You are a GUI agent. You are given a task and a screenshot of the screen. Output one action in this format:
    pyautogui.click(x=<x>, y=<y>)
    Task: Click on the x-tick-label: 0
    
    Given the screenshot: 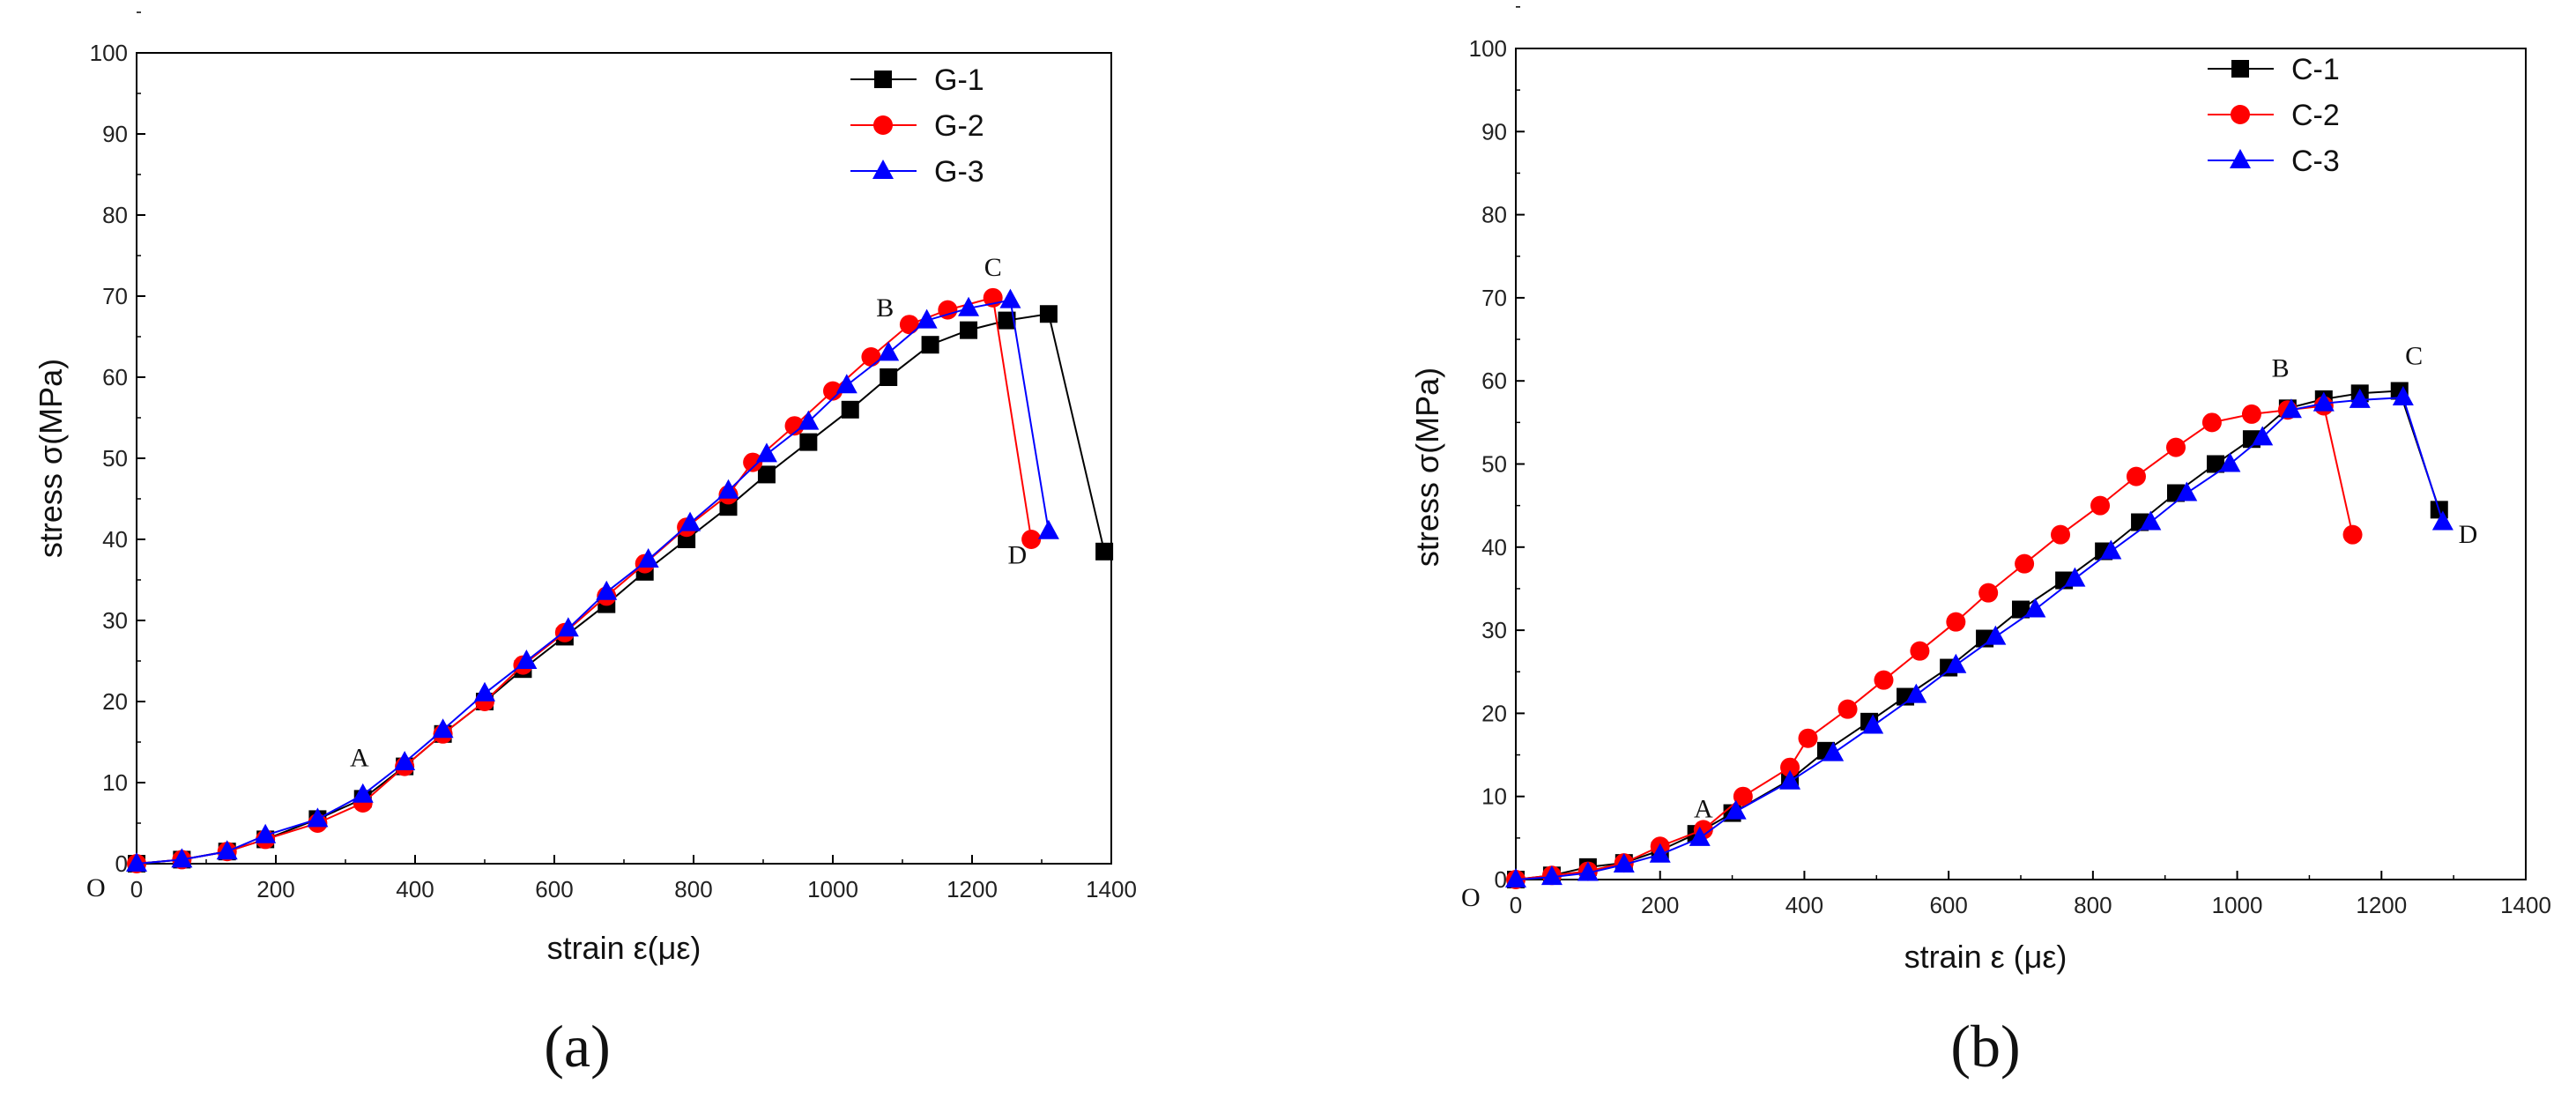 What is the action you would take?
    pyautogui.click(x=1516, y=905)
    